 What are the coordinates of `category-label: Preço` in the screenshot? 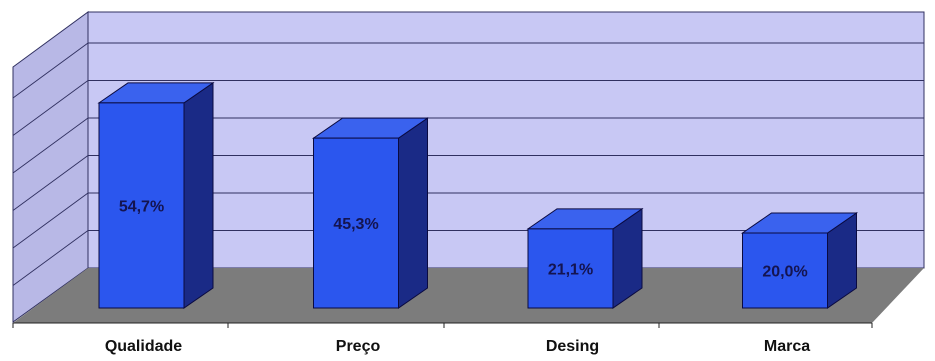 It's located at (358, 346).